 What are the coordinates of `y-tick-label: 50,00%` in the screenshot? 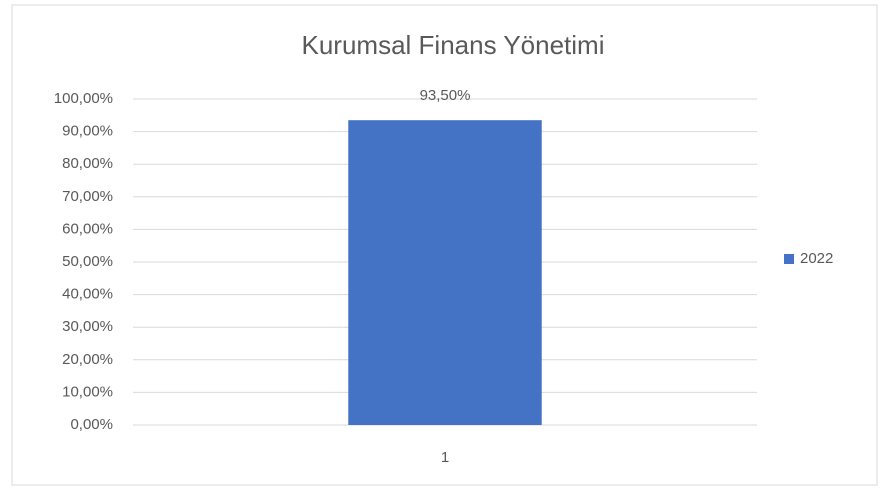 It's located at (87, 261).